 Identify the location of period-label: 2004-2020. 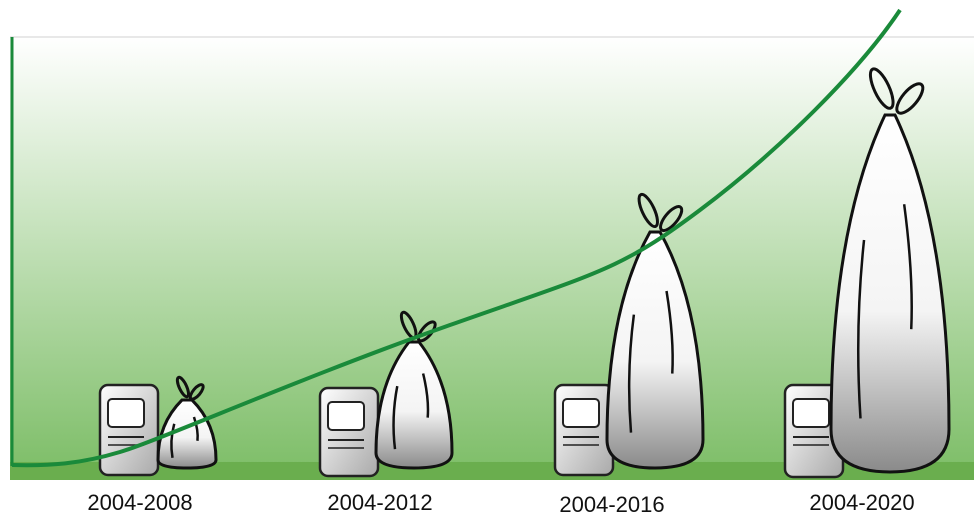
(861, 502).